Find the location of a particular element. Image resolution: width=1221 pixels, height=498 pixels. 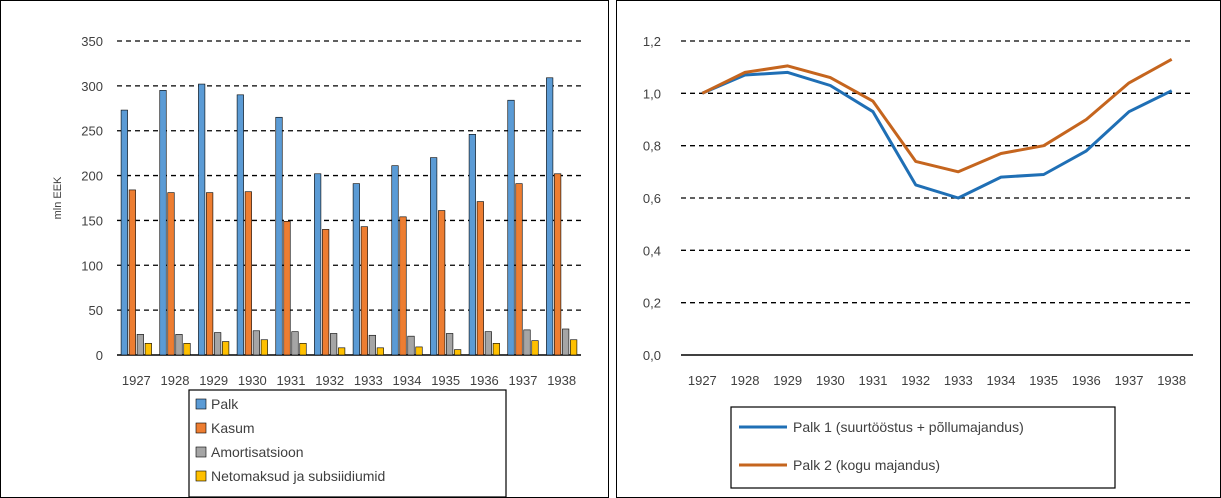

bar-netomaksud-ja-subsiidiumid-1933 is located at coordinates (380, 351).